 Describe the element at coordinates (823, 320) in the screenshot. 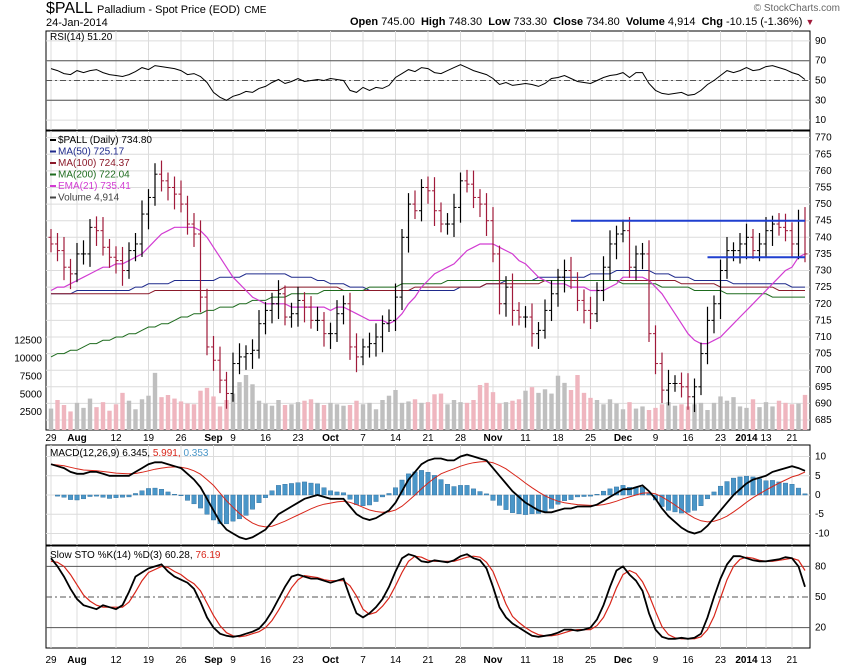

I see `price-tick-label: 715` at that location.